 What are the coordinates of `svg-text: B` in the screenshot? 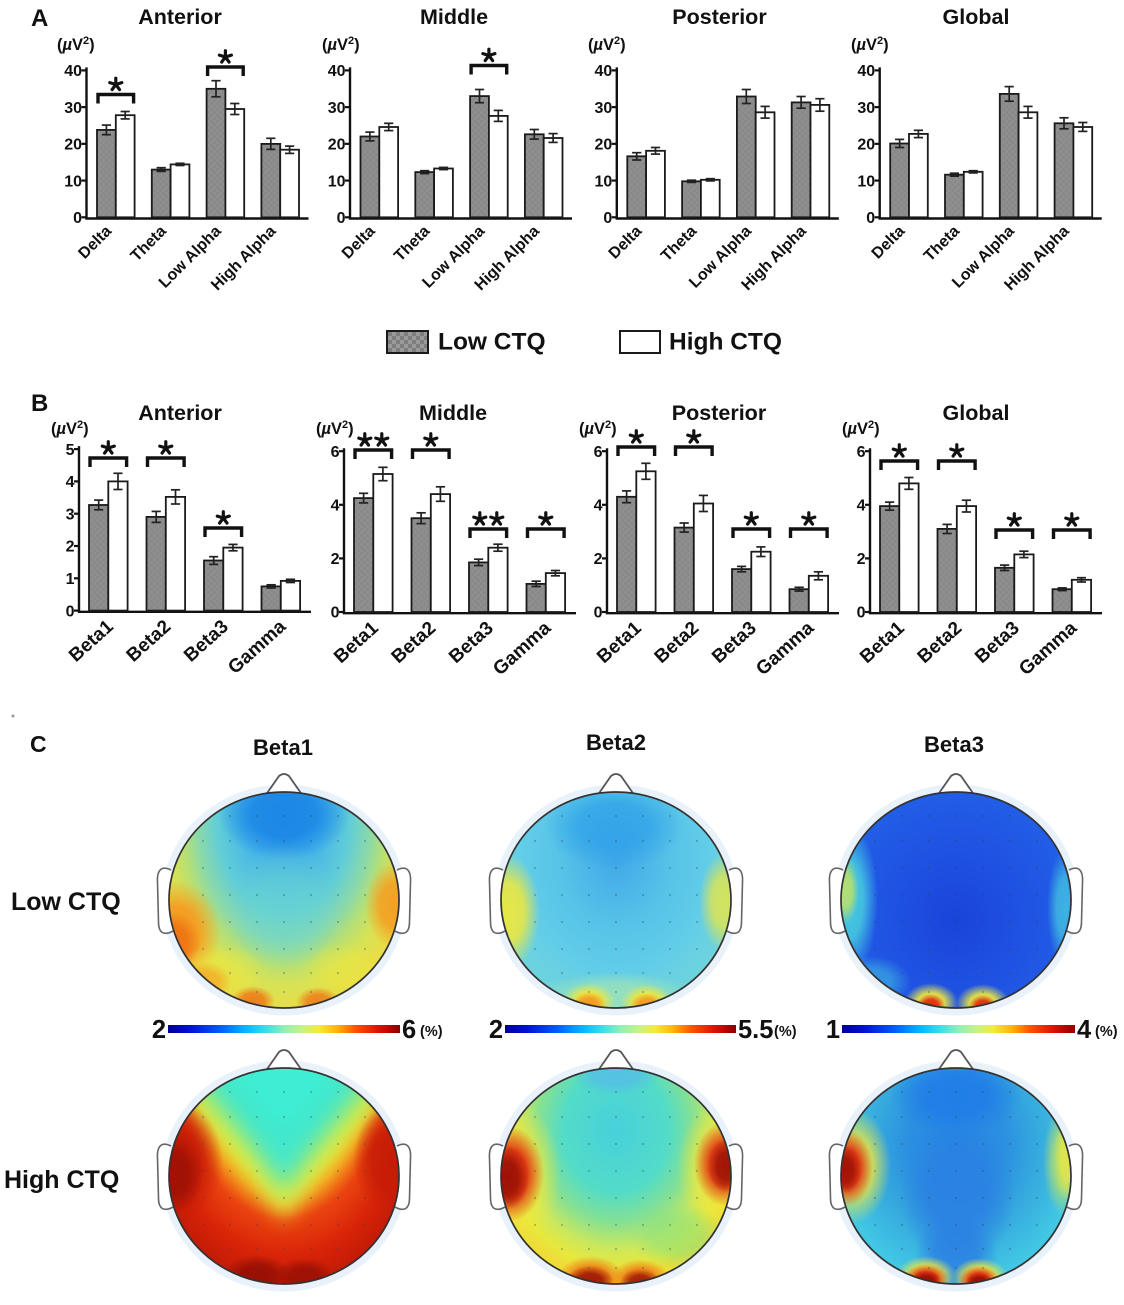 It's located at (39, 403).